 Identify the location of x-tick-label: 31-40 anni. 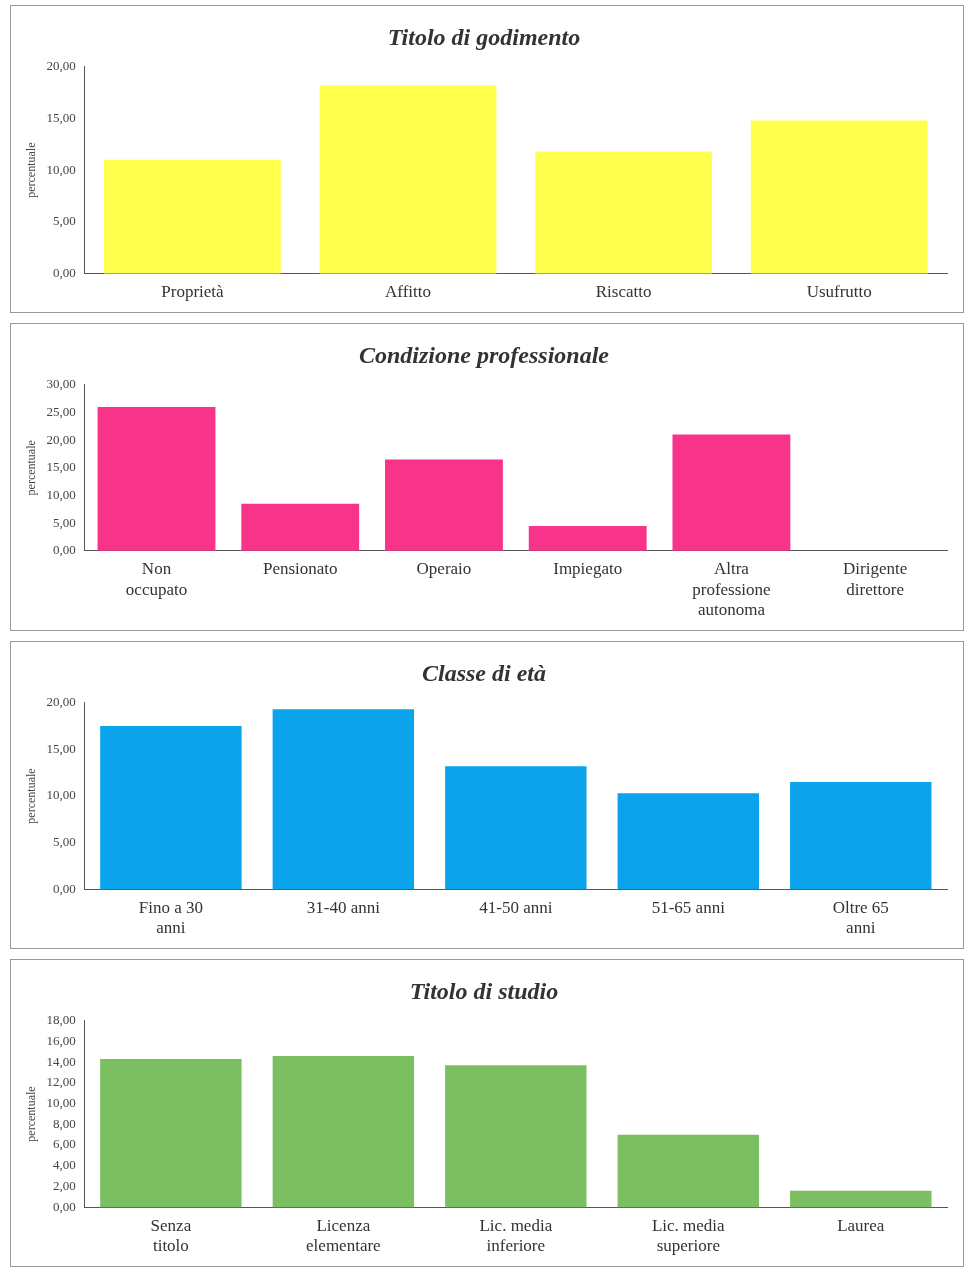
(343, 907).